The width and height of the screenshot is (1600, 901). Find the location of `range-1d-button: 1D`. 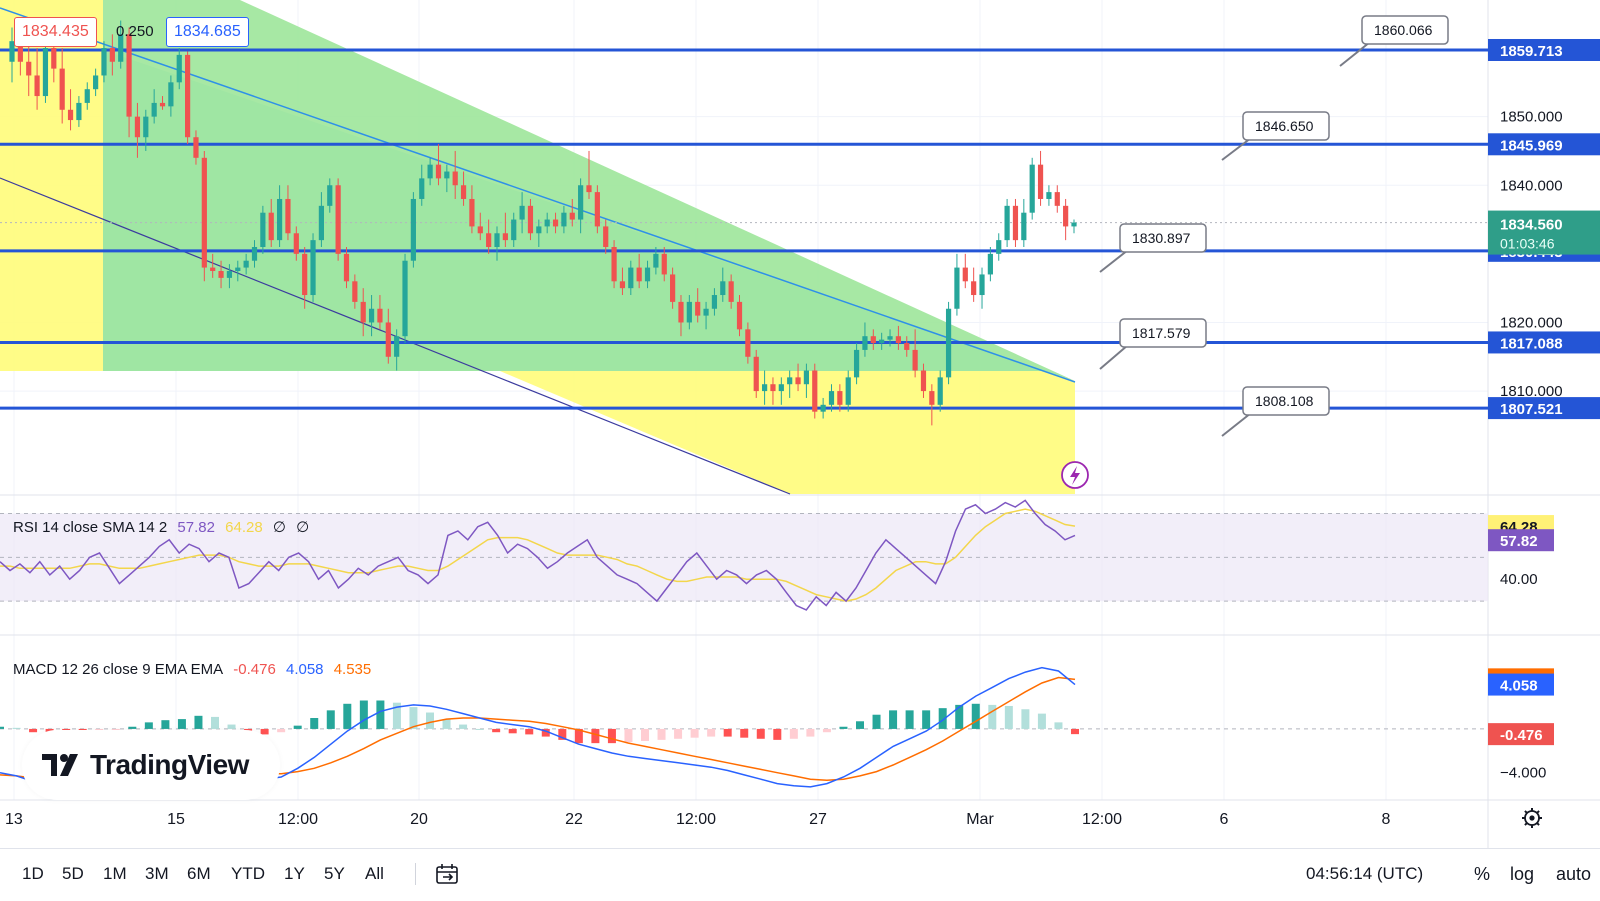

range-1d-button: 1D is located at coordinates (33, 874).